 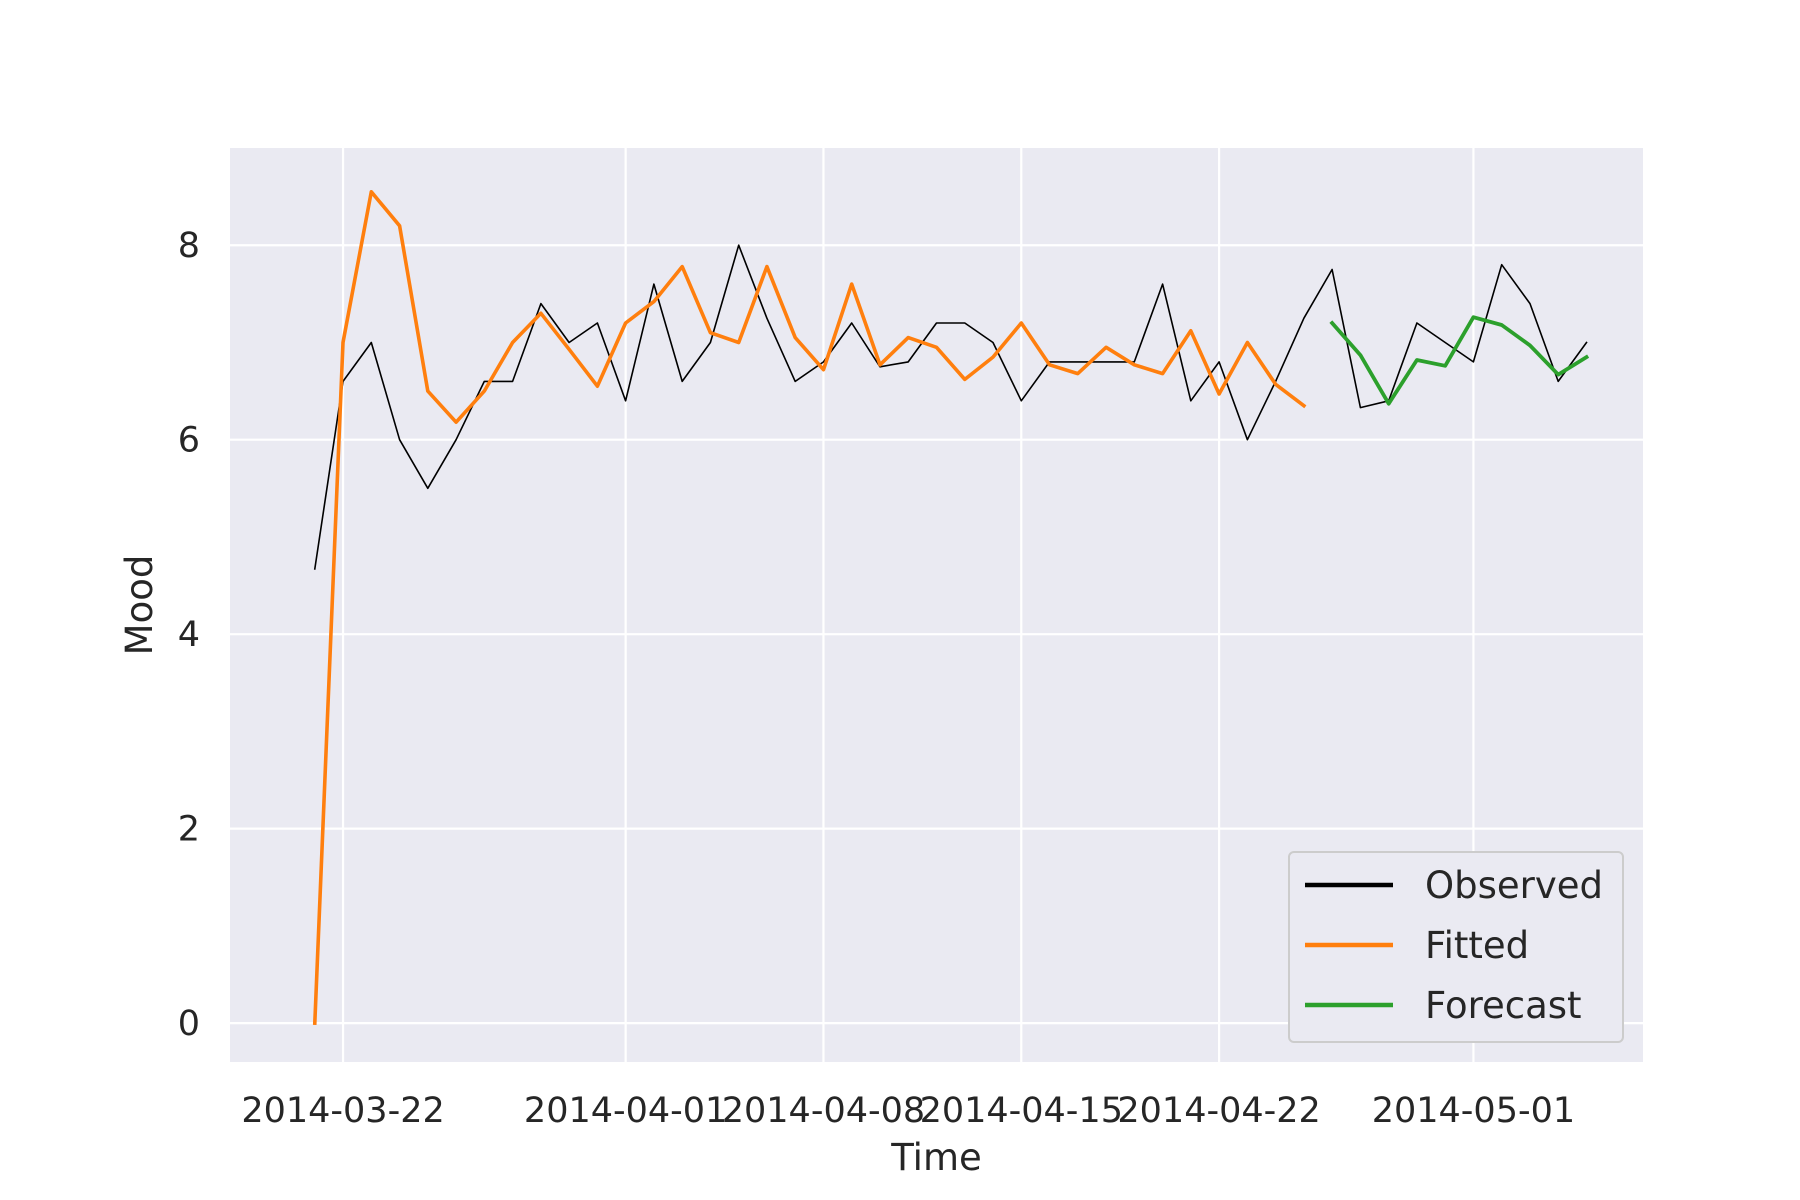 What do you see at coordinates (189, 830) in the screenshot?
I see `y-tick-label: 2` at bounding box center [189, 830].